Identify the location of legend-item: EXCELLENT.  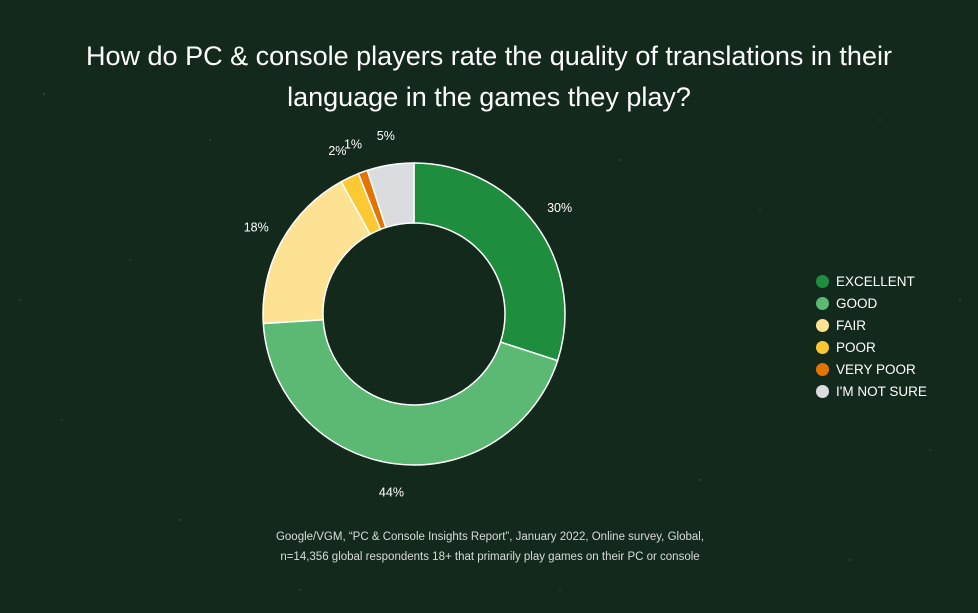
(871, 281).